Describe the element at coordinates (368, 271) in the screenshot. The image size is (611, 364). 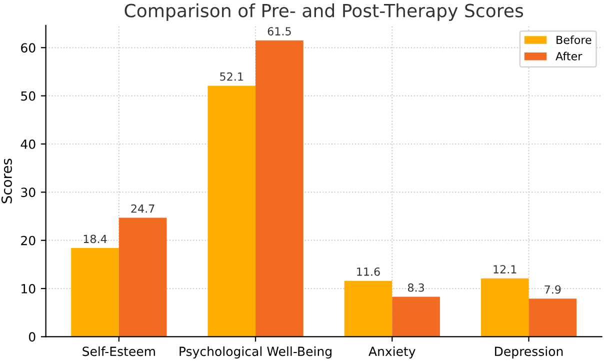
I see `data-label: 11.6` at that location.